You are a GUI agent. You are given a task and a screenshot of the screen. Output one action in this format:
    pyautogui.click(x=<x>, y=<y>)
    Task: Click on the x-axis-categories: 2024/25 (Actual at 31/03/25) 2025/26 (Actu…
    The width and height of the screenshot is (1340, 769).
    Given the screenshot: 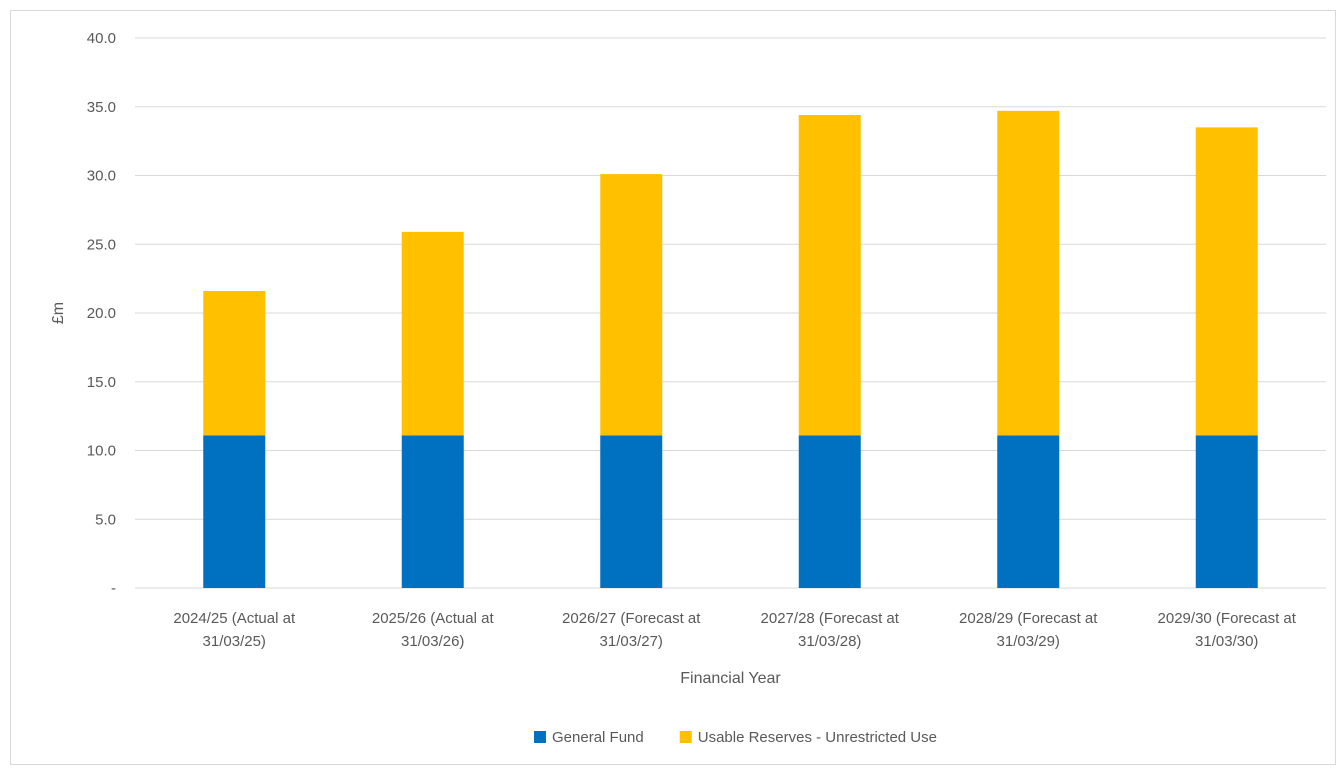 What is the action you would take?
    pyautogui.click(x=734, y=630)
    